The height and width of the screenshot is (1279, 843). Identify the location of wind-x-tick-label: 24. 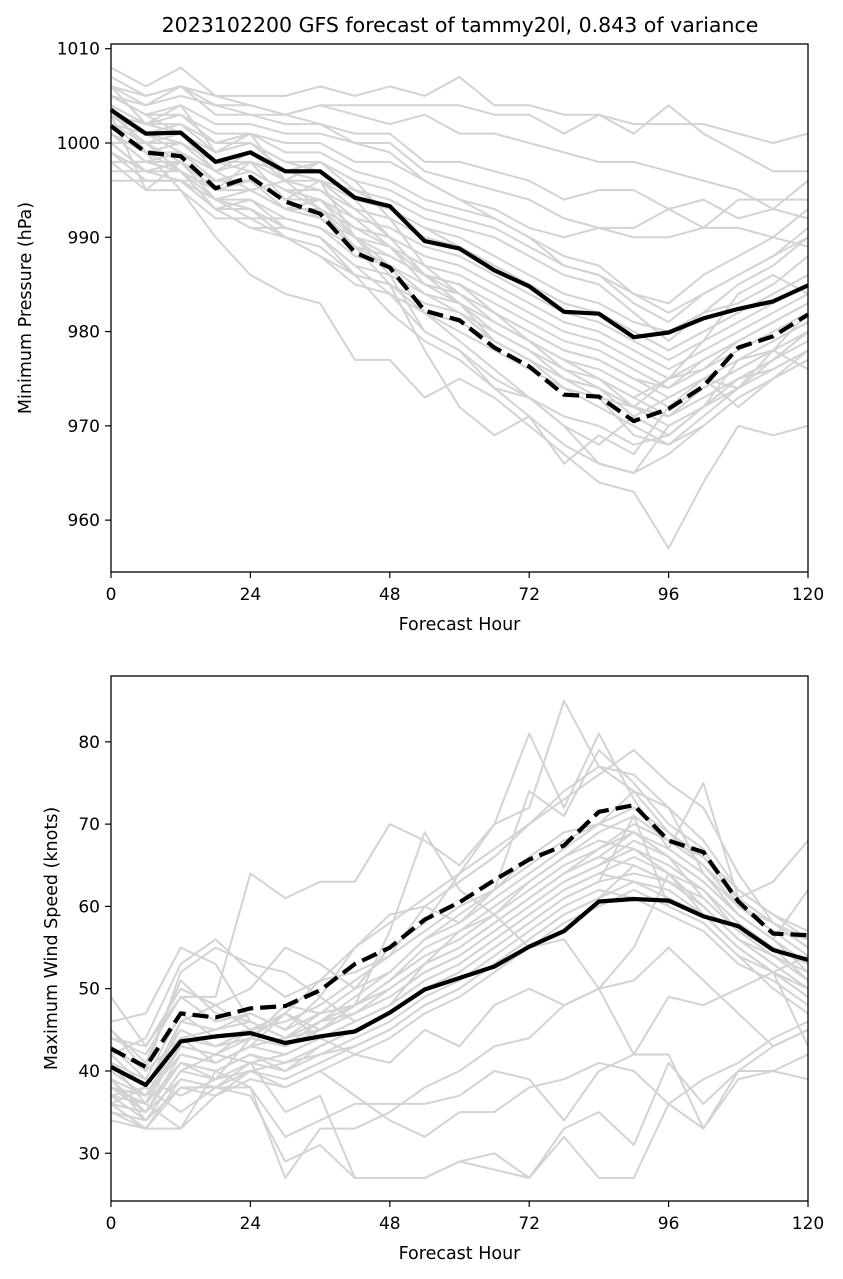
(251, 1224).